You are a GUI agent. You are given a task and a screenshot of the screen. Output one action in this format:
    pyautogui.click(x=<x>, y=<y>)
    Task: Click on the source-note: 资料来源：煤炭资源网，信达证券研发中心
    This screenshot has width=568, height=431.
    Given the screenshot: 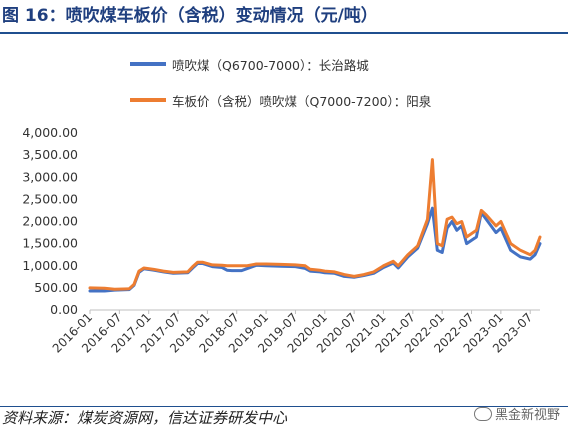 What is the action you would take?
    pyautogui.click(x=145, y=418)
    